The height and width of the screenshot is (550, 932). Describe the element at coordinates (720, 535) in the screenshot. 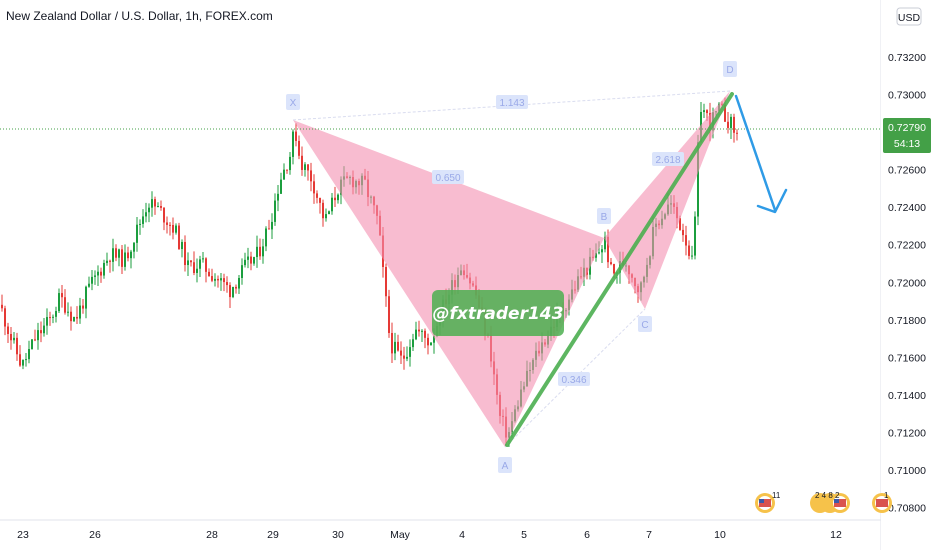

I see `x-tick-label: 10` at that location.